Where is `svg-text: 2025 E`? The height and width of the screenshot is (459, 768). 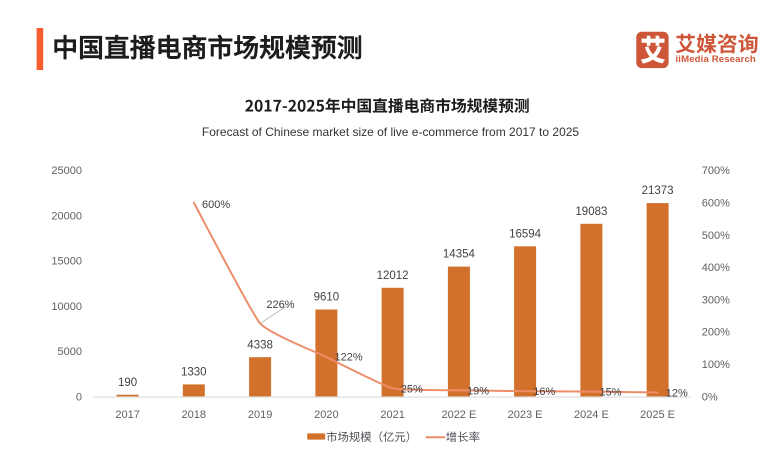
svg-text: 2025 E is located at coordinates (657, 415).